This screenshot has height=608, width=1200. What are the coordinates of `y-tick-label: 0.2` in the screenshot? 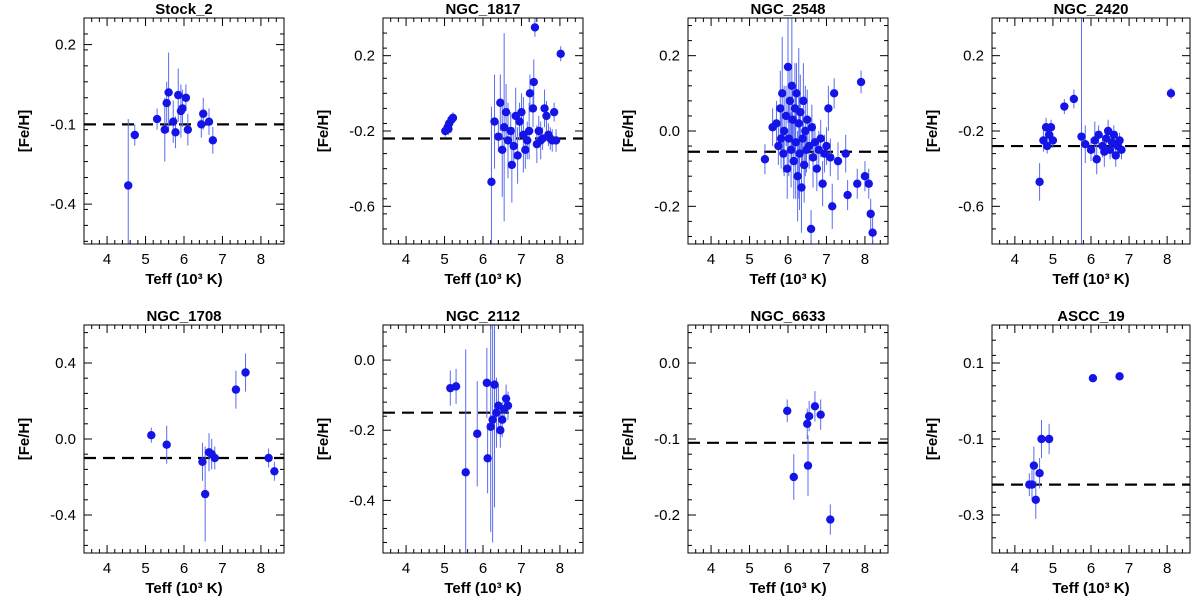 It's located at (669, 56).